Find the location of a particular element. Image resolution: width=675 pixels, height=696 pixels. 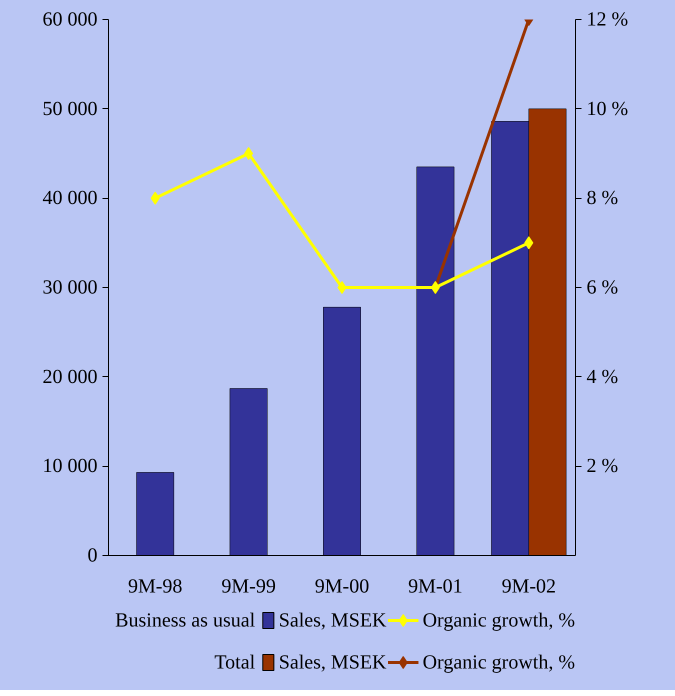

y2-tick-label: 8 % is located at coordinates (602, 198).